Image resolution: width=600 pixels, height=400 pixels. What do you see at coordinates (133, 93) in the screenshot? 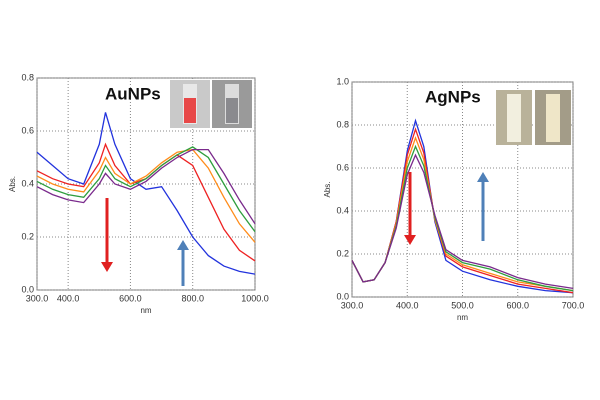
I see `chart-title: AuNPs` at bounding box center [133, 93].